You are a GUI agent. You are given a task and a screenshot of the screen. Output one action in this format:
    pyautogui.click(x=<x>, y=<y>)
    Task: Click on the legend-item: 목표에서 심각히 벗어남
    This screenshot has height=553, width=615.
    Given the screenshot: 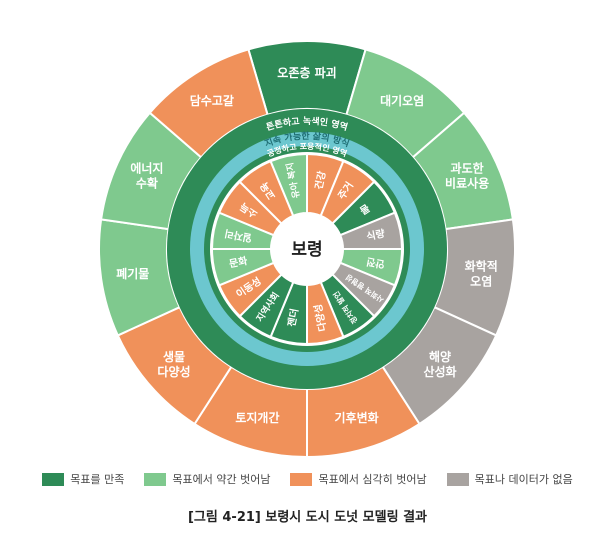 What is the action you would take?
    pyautogui.click(x=358, y=479)
    